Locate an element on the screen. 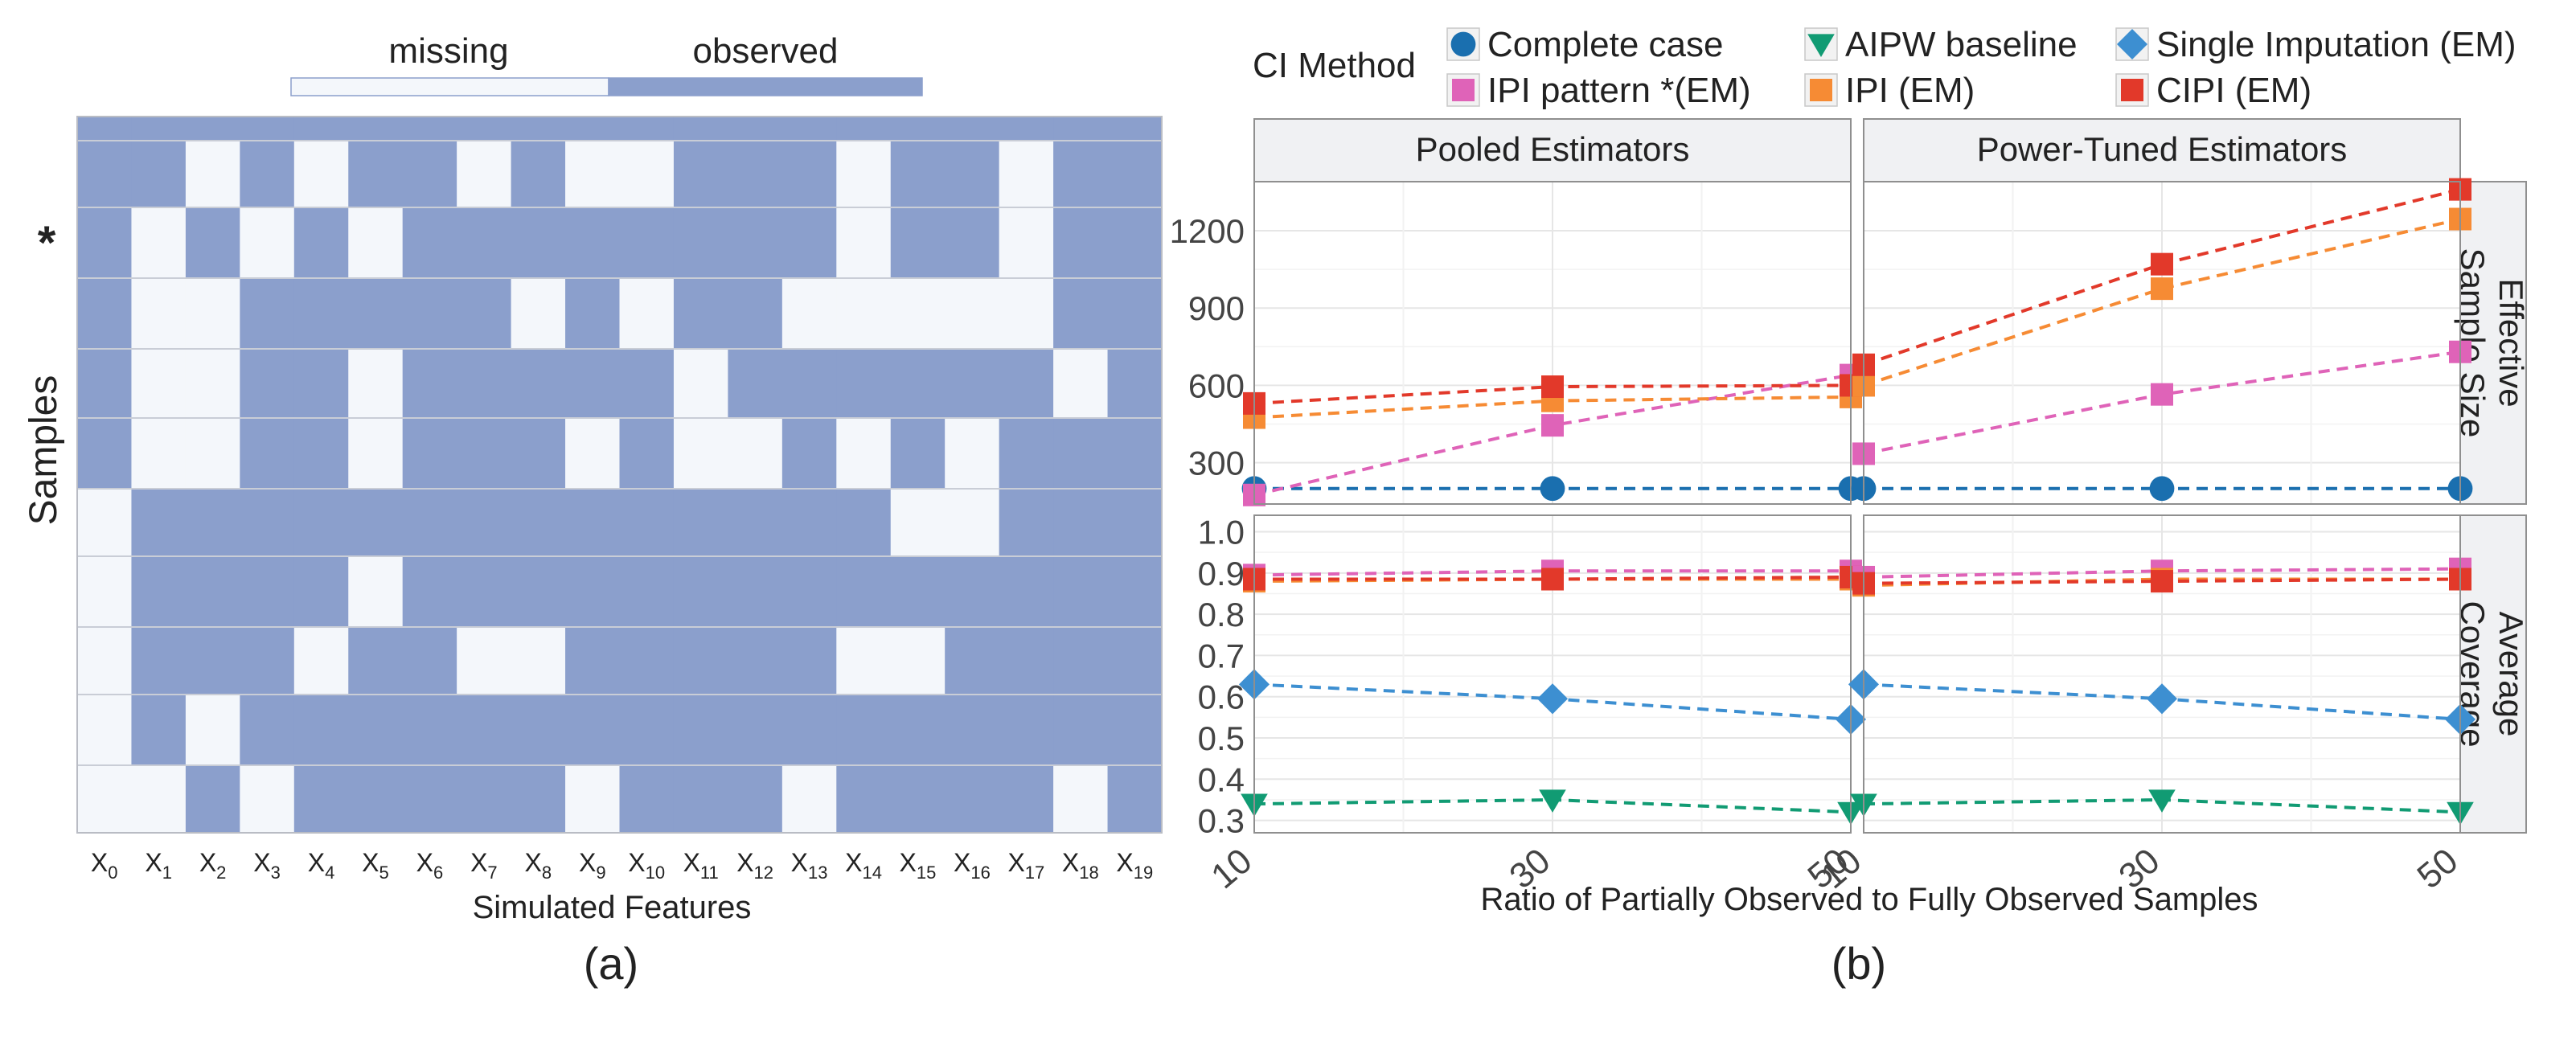  heatmap-x-tick-label: X5 is located at coordinates (375, 865).